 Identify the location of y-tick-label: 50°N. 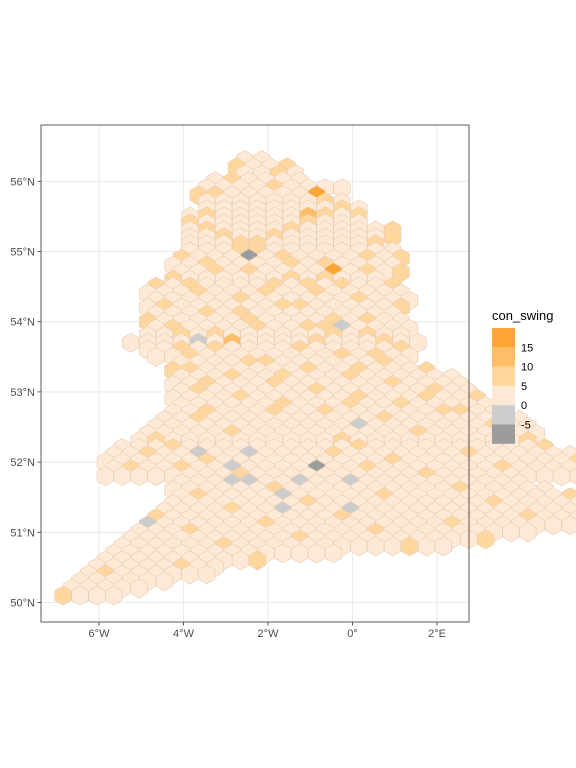
(22, 604).